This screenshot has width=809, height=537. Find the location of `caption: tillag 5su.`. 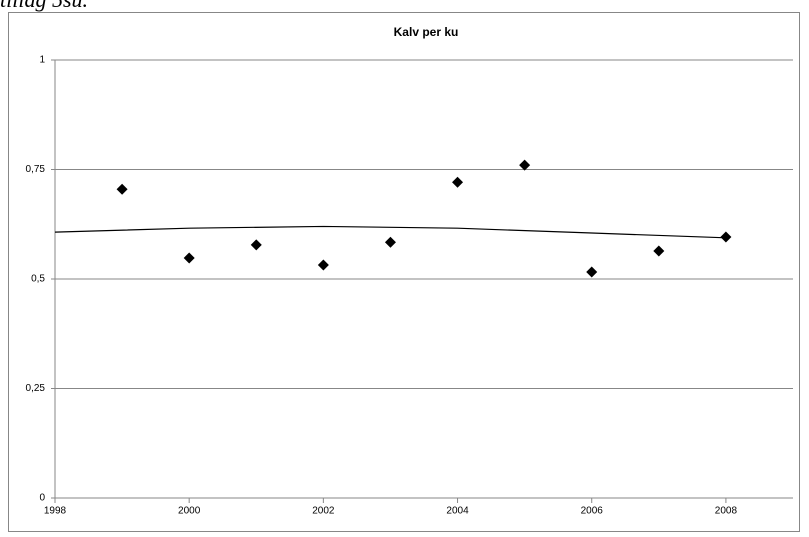

caption: tillag 5su. is located at coordinates (44, 6).